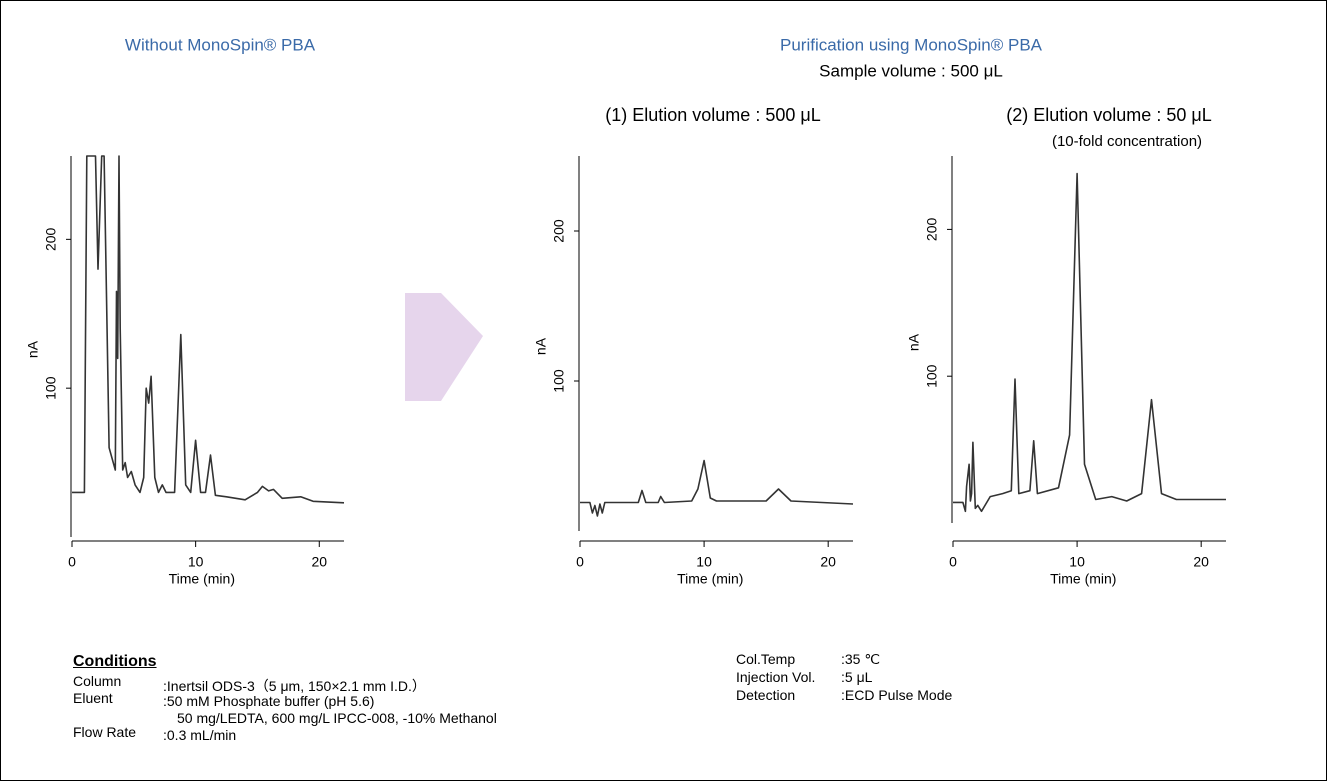 The width and height of the screenshot is (1327, 781). I want to click on header-title: Purification using MonoSpin® PBA, so click(911, 44).